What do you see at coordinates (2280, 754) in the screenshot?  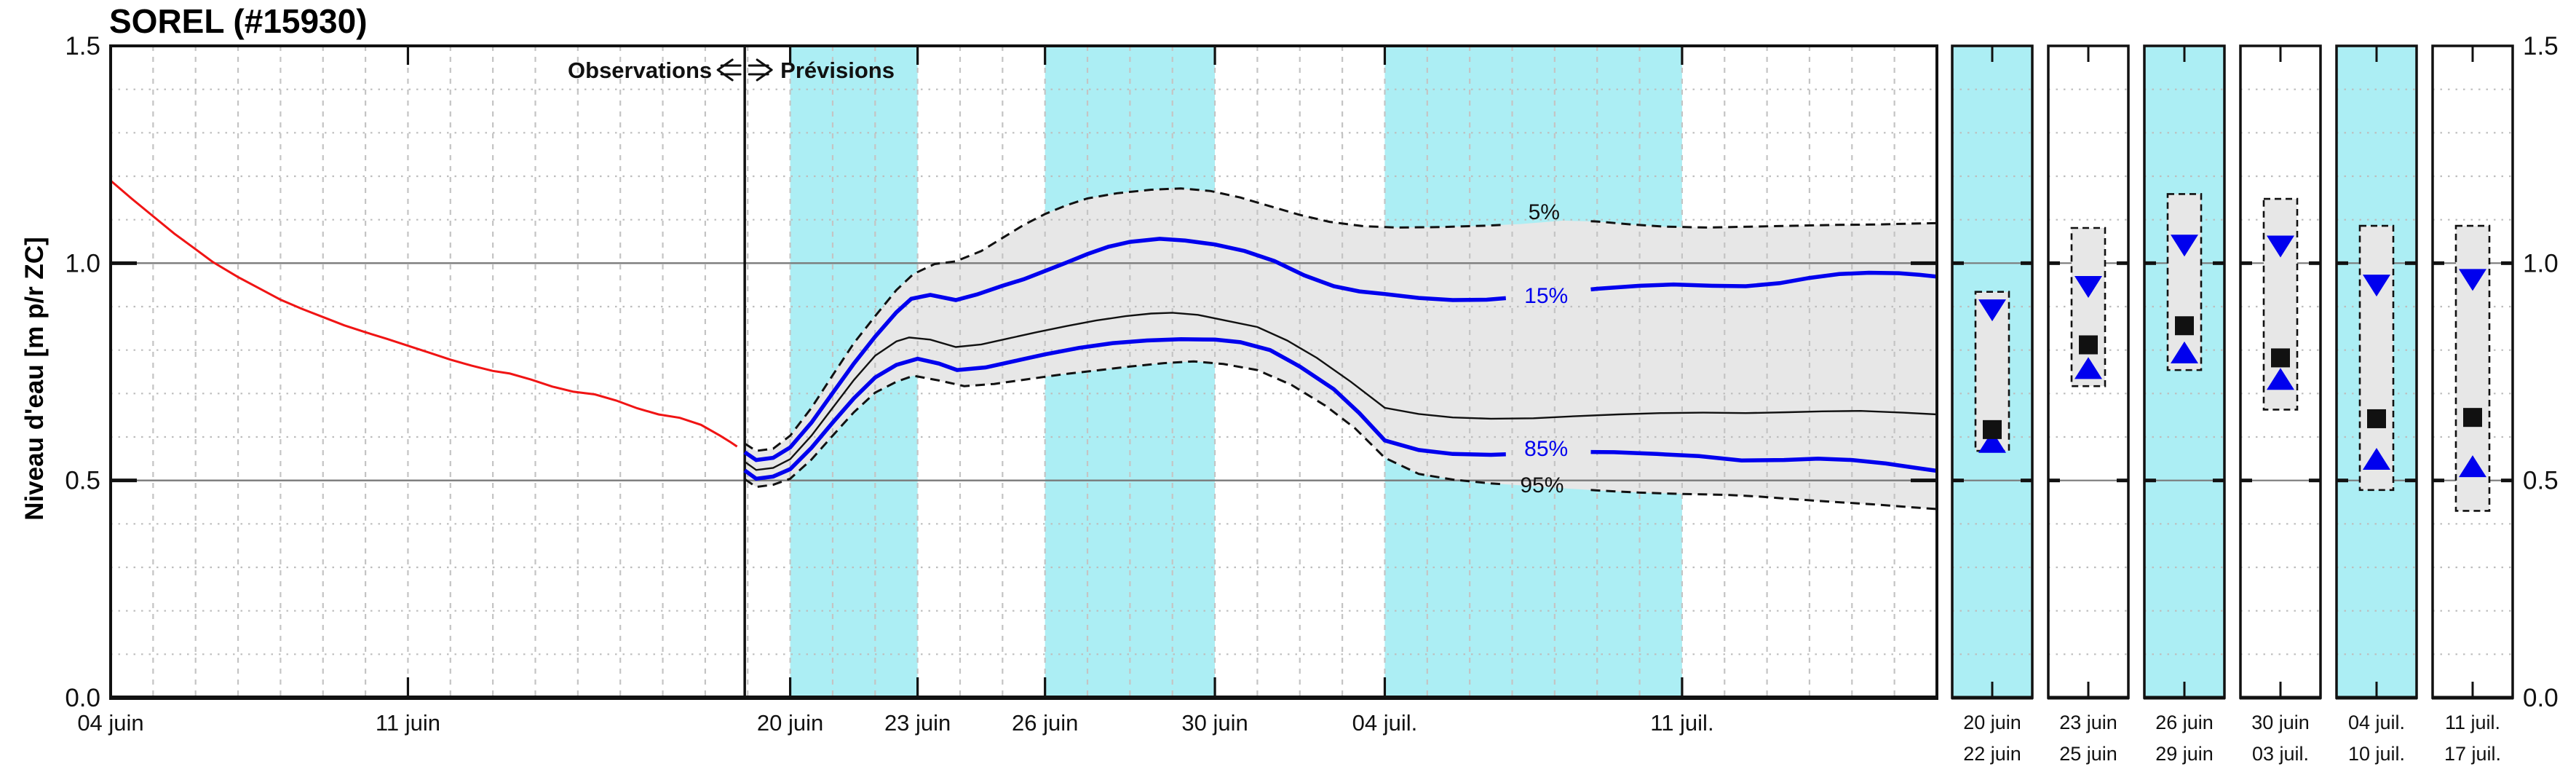 I see `panel-date-end: 03 juil.` at bounding box center [2280, 754].